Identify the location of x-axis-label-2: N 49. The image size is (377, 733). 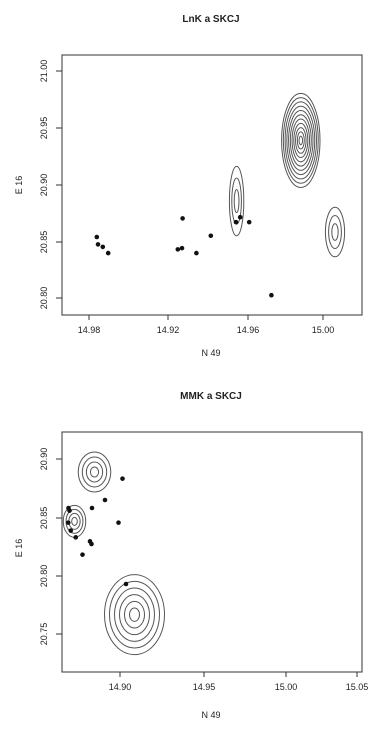
(210, 715).